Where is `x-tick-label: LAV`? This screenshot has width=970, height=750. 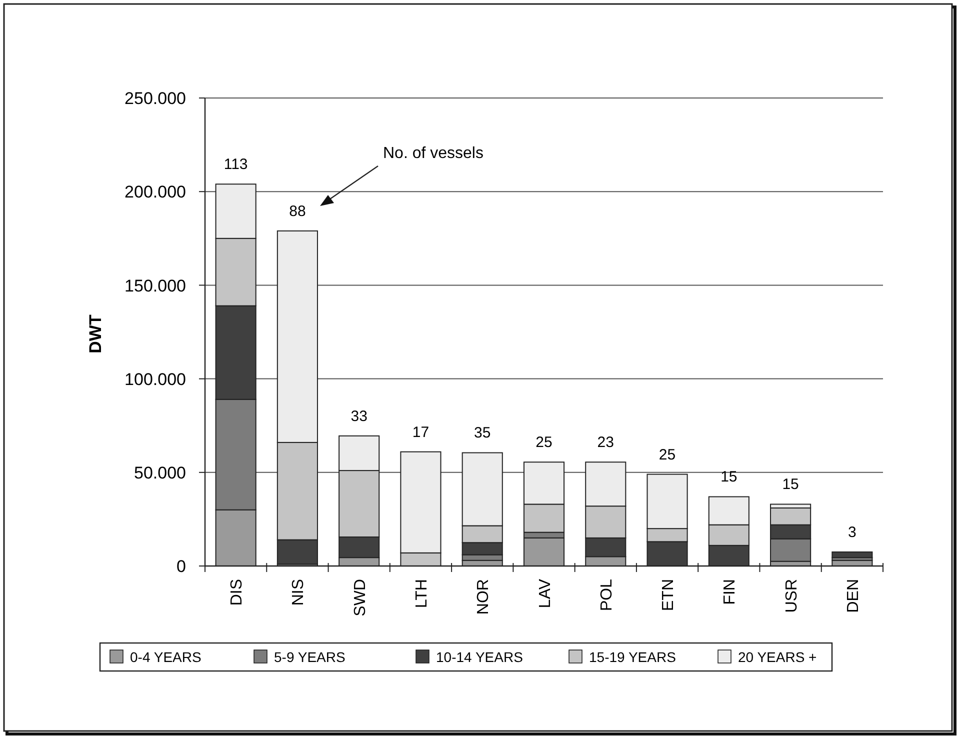
x-tick-label: LAV is located at coordinates (545, 593).